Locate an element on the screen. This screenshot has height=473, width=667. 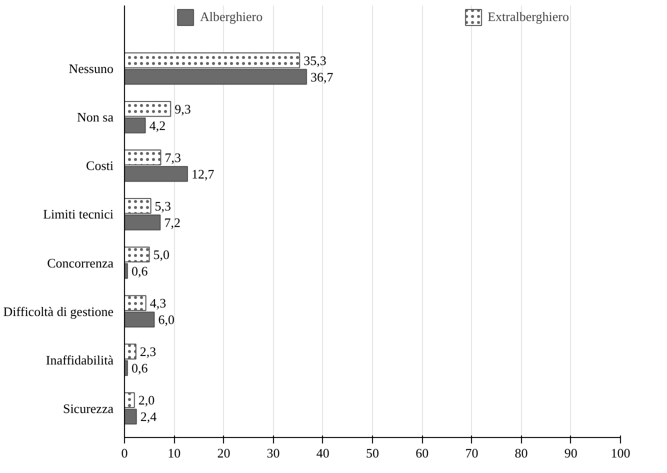
x-tick-label: 100 is located at coordinates (620, 453).